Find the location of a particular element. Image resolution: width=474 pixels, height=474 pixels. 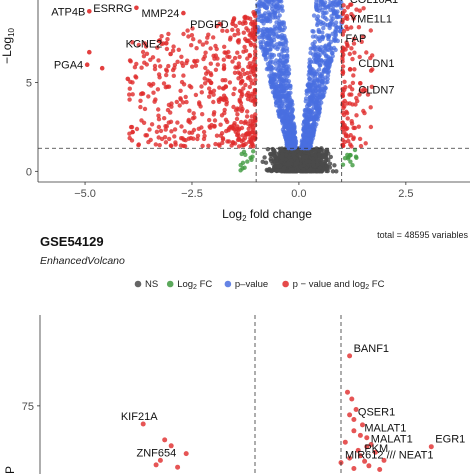

gene-label: FAP is located at coordinates (356, 39).